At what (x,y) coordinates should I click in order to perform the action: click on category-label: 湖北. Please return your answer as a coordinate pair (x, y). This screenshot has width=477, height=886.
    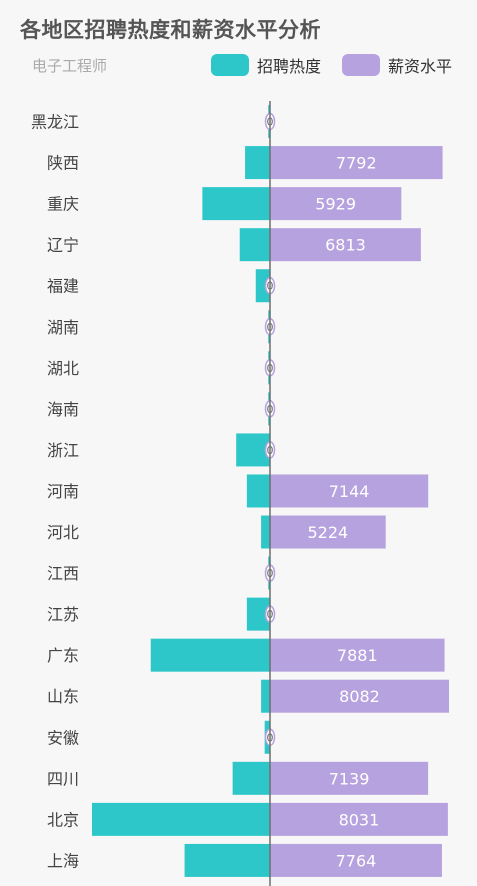
    Looking at the image, I should click on (63, 368).